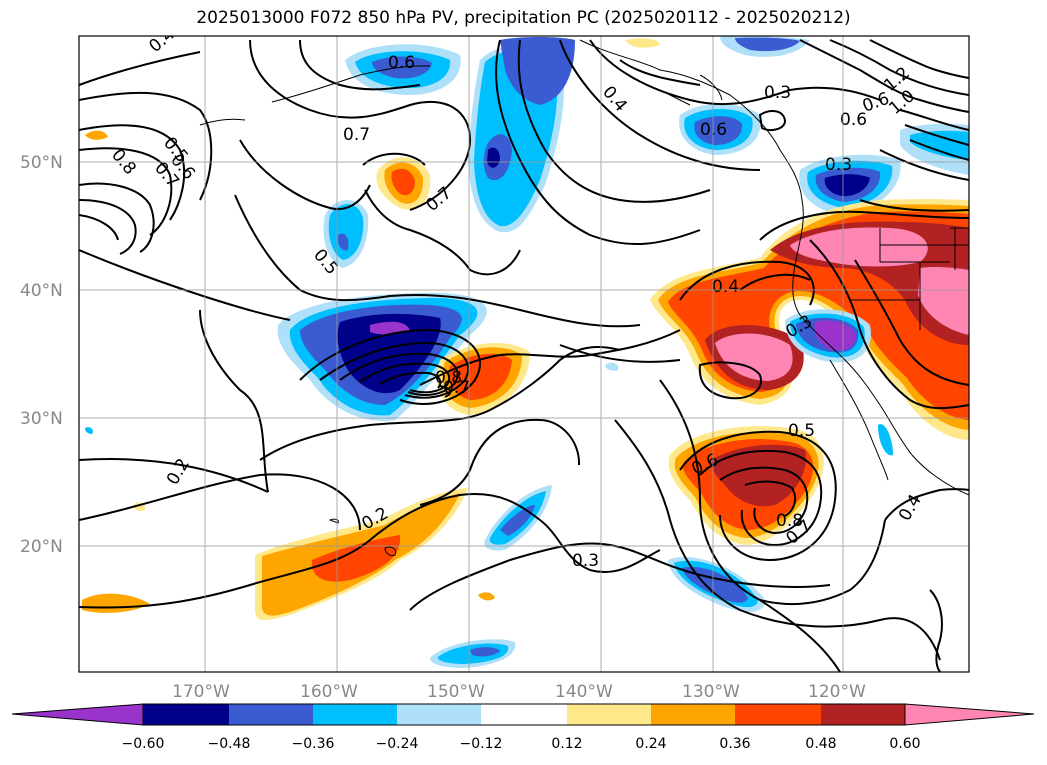 Image resolution: width=1047 pixels, height=765 pixels. I want to click on contour-label: 0.5, so click(801, 431).